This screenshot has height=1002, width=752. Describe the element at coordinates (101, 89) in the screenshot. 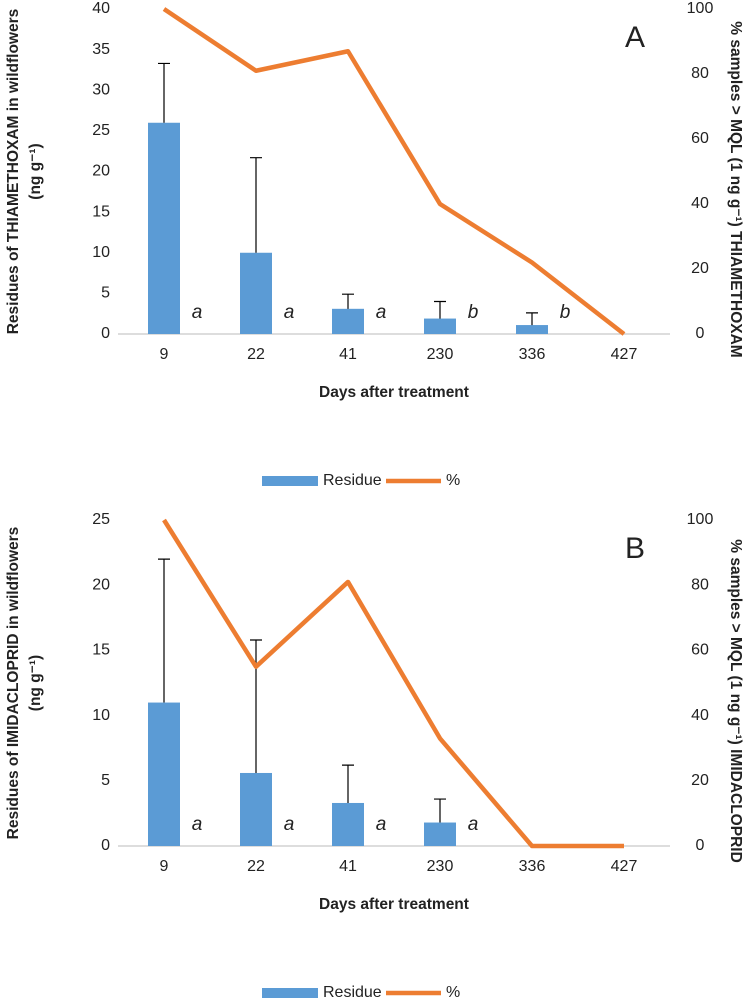

I see `y-tick-label: 30` at that location.